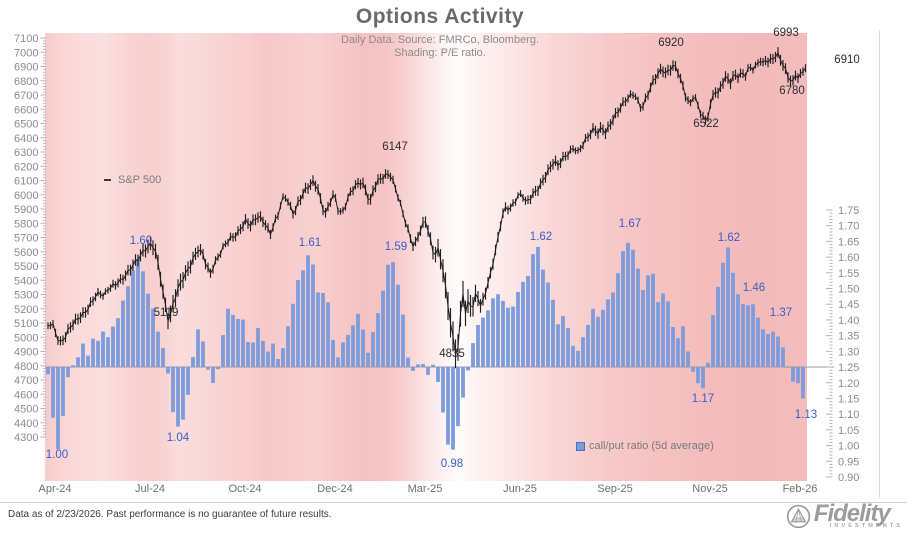 This screenshot has width=907, height=536. What do you see at coordinates (754, 288) in the screenshot?
I see `ratio-annotation: 1.46` at bounding box center [754, 288].